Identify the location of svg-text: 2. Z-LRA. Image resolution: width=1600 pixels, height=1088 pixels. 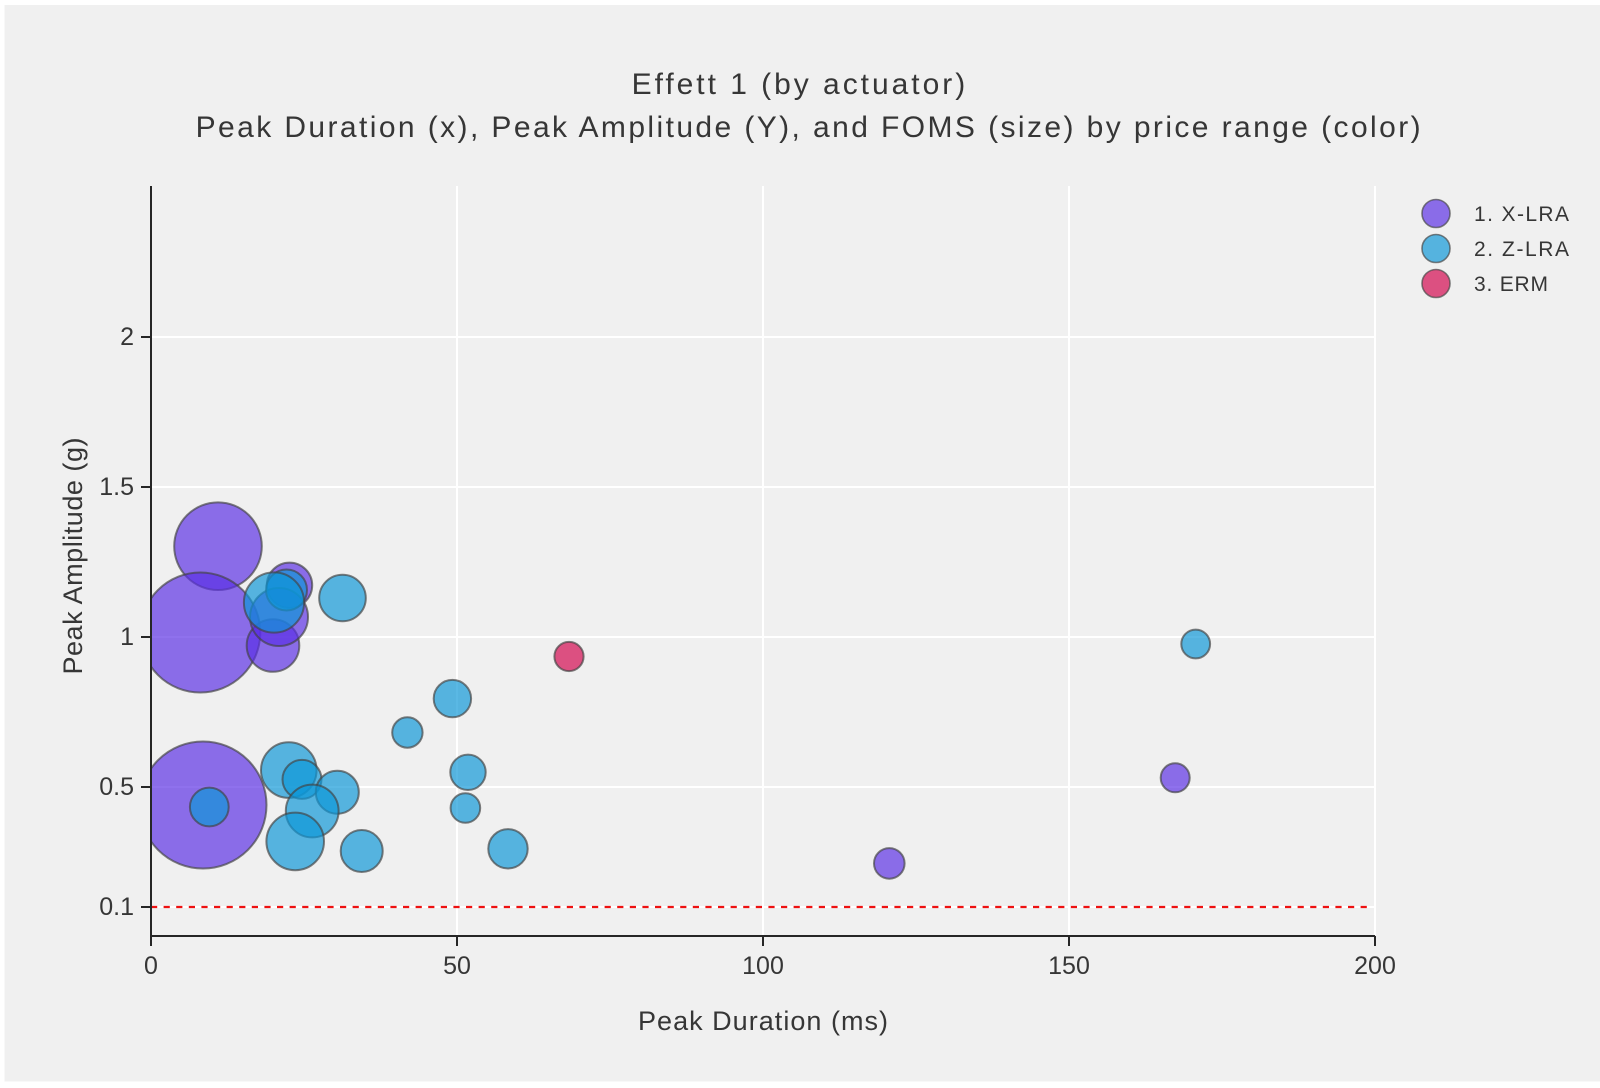
(1521, 249).